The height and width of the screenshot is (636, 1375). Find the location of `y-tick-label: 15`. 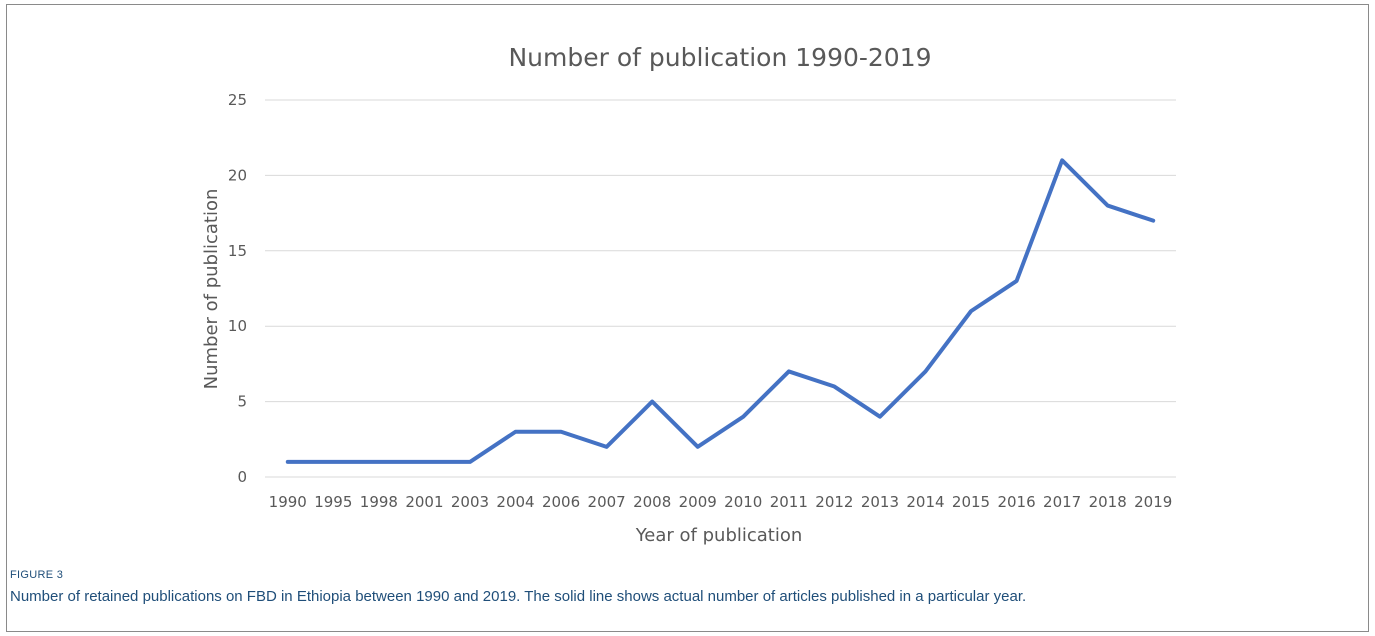

y-tick-label: 15 is located at coordinates (237, 251).